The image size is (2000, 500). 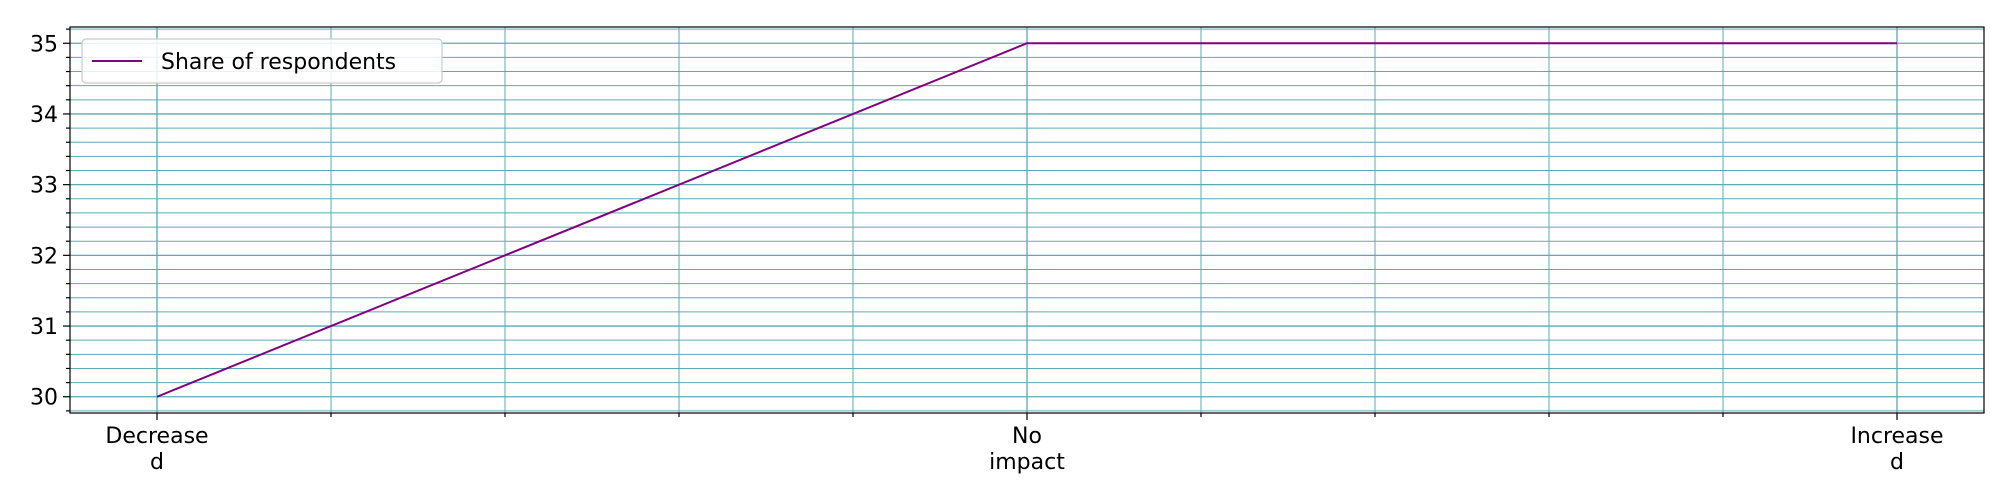 What do you see at coordinates (1027, 462) in the screenshot?
I see `x-tick-label-line: impact` at bounding box center [1027, 462].